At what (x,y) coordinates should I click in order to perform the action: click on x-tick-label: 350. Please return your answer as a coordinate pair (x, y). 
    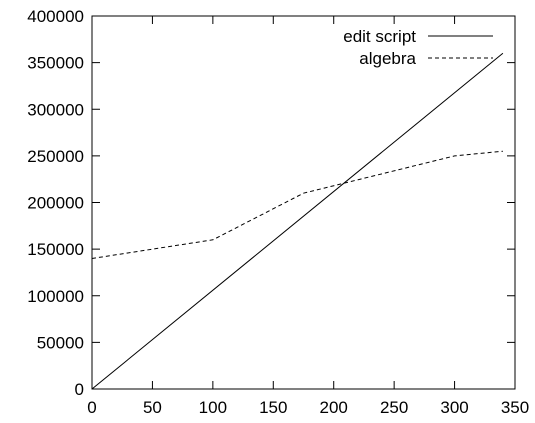
    Looking at the image, I should click on (515, 407).